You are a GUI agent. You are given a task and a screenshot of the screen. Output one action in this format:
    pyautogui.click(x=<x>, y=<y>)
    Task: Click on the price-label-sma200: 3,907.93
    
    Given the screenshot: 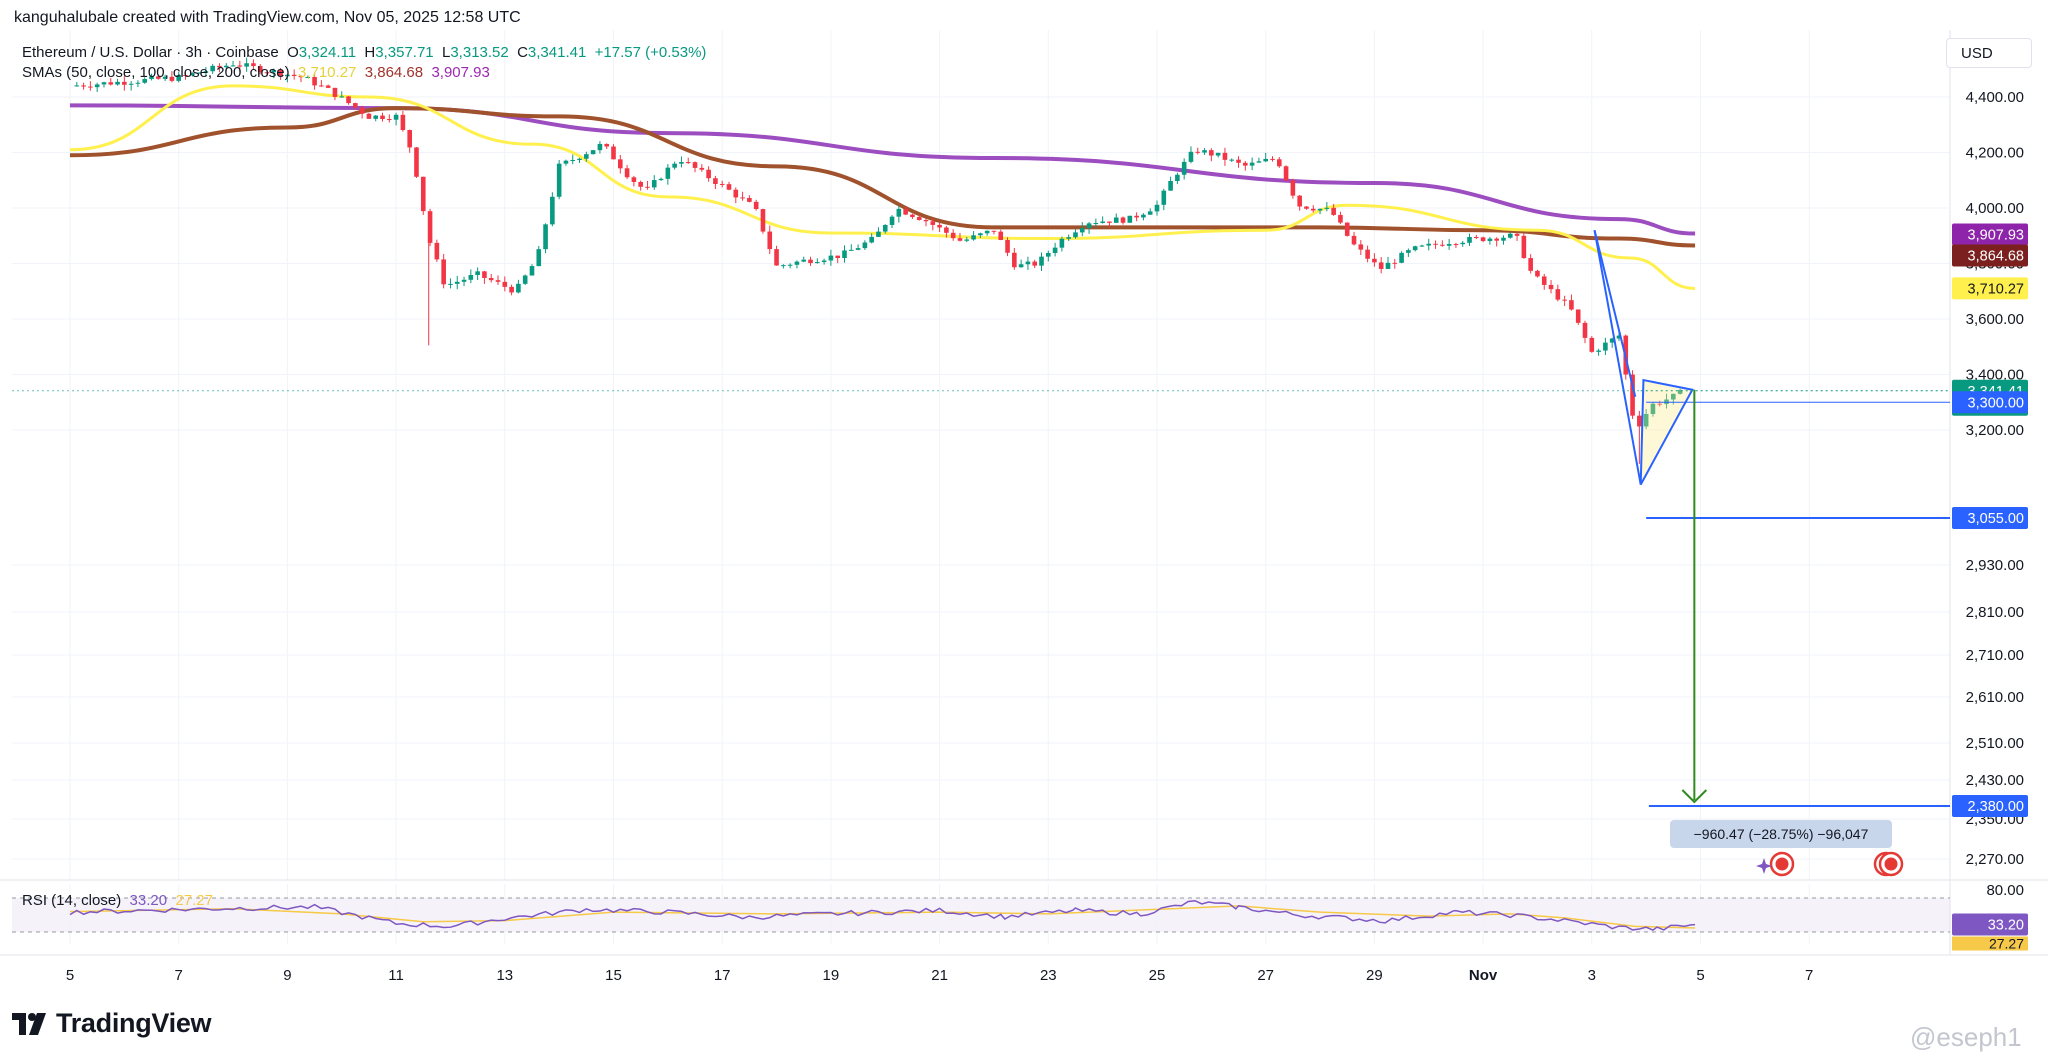 What is the action you would take?
    pyautogui.click(x=1990, y=234)
    